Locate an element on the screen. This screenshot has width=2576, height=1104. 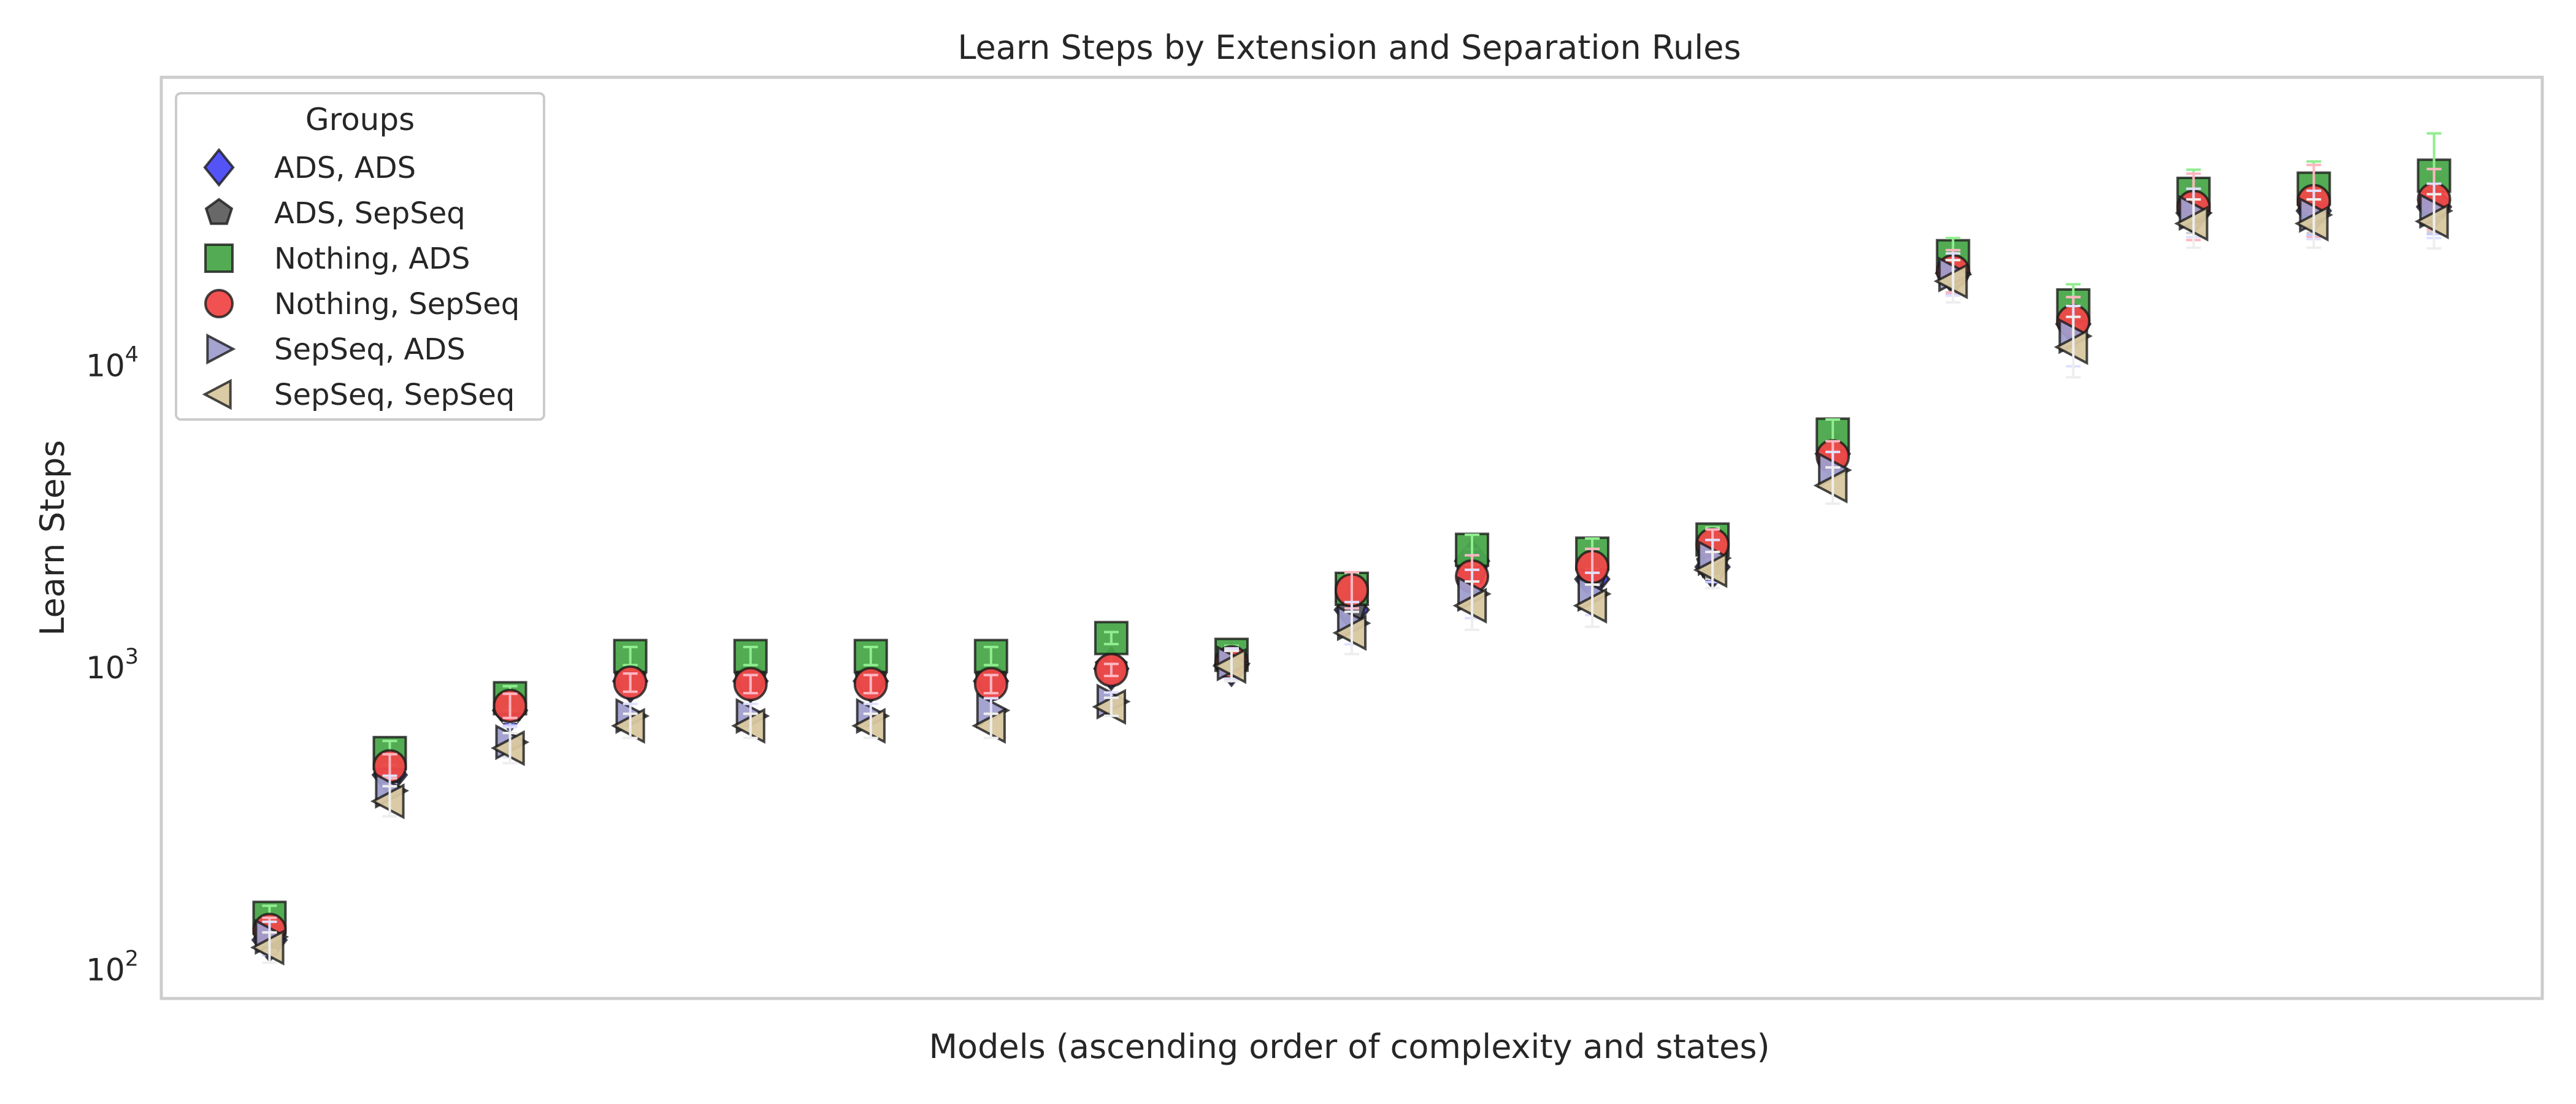
y-axis-label: Learn Steps is located at coordinates (52, 537).